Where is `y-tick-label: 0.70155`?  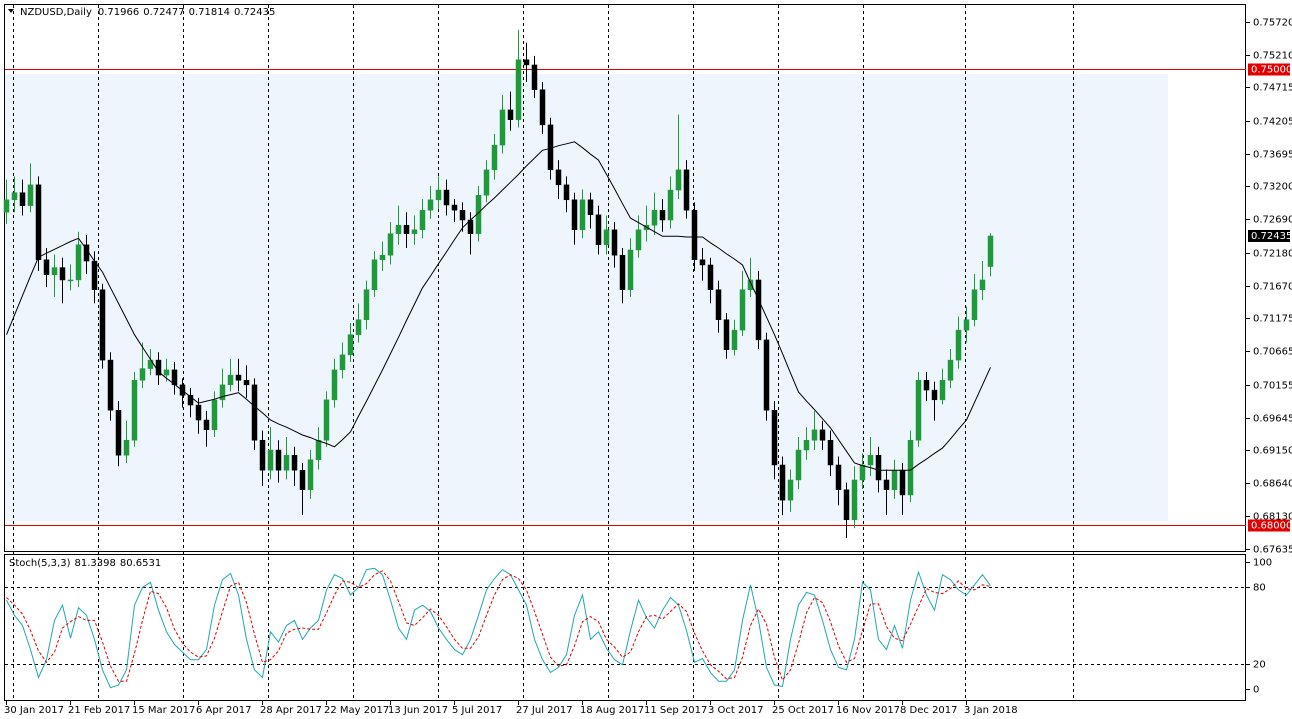 y-tick-label: 0.70155 is located at coordinates (1272, 386).